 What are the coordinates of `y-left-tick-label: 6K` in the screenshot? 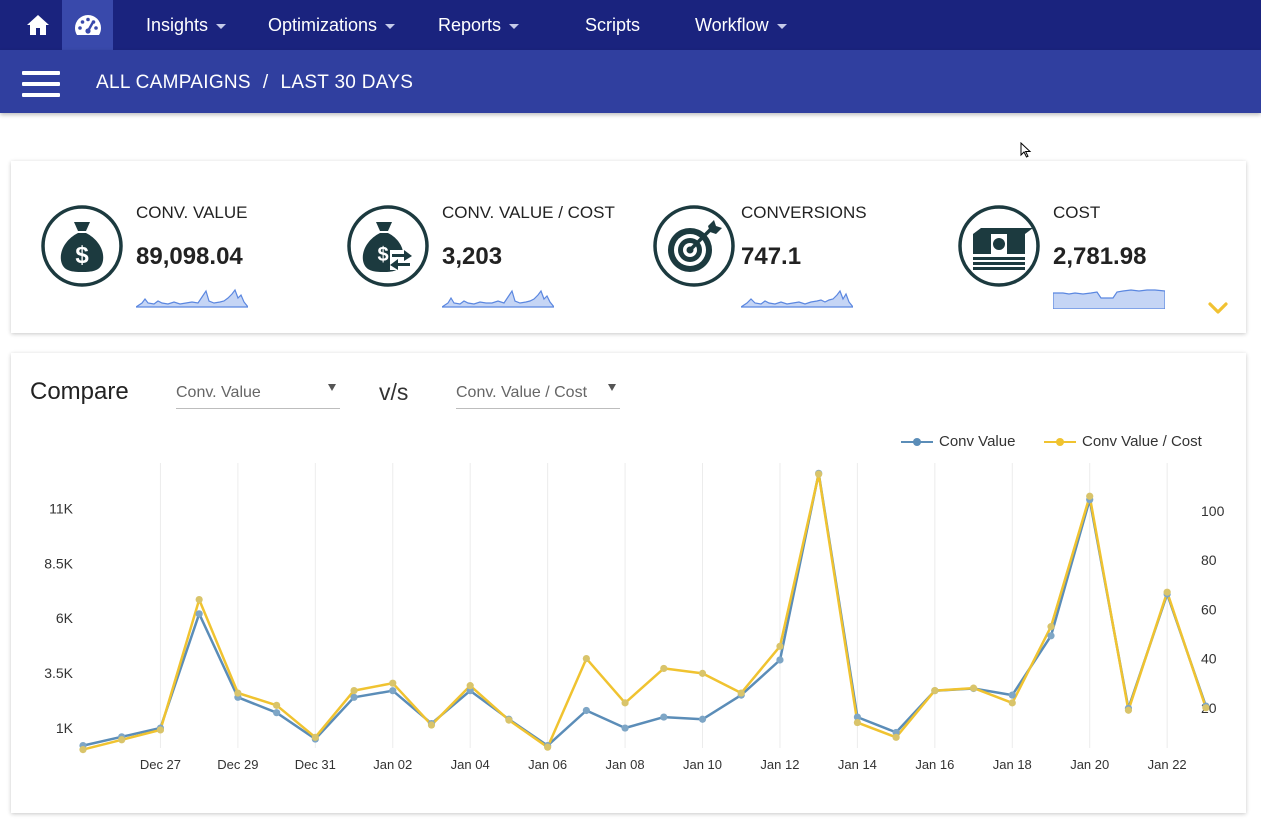 It's located at (65, 618).